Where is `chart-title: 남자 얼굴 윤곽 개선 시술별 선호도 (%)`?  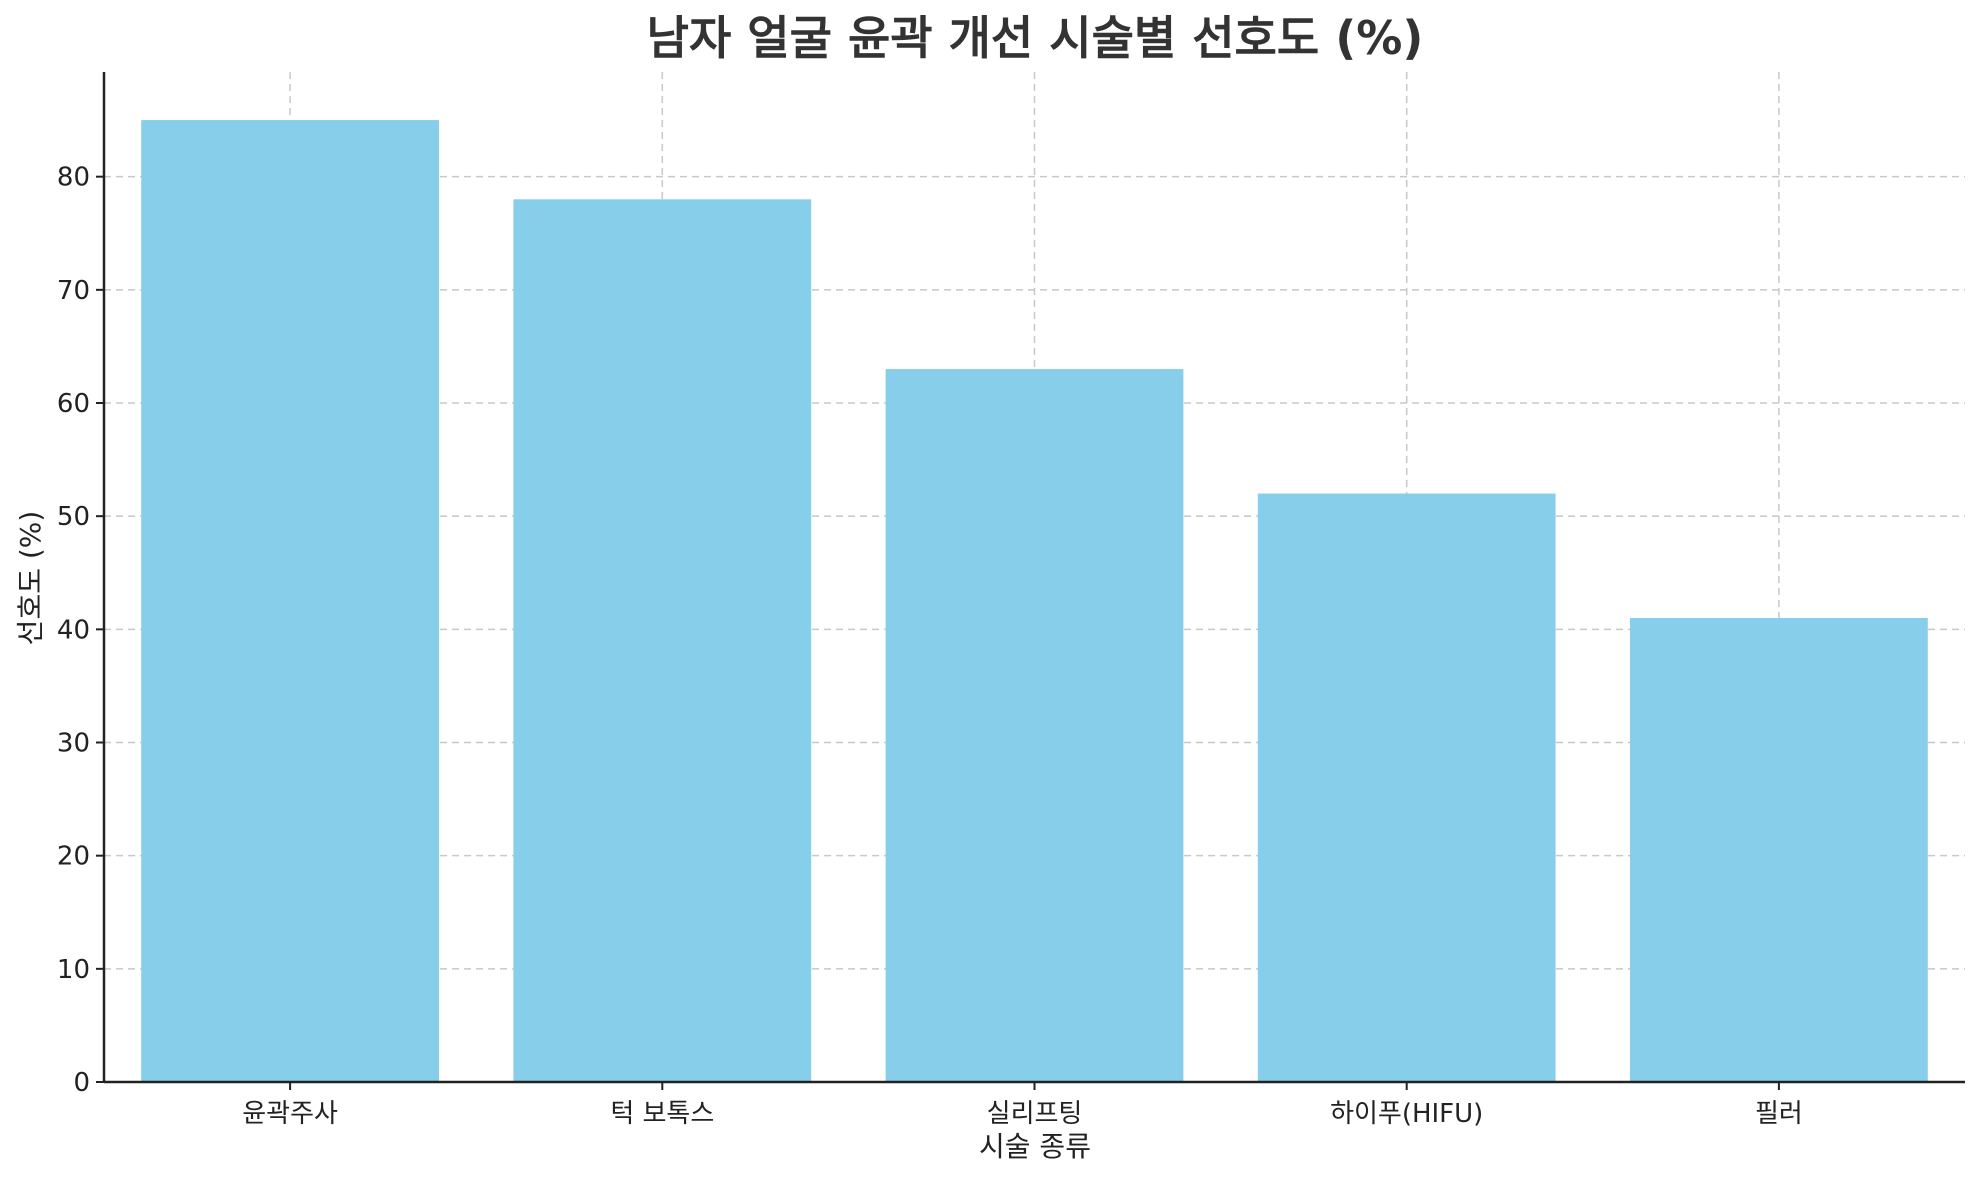 chart-title: 남자 얼굴 윤곽 개선 시술별 선호도 (%) is located at coordinates (1035, 38).